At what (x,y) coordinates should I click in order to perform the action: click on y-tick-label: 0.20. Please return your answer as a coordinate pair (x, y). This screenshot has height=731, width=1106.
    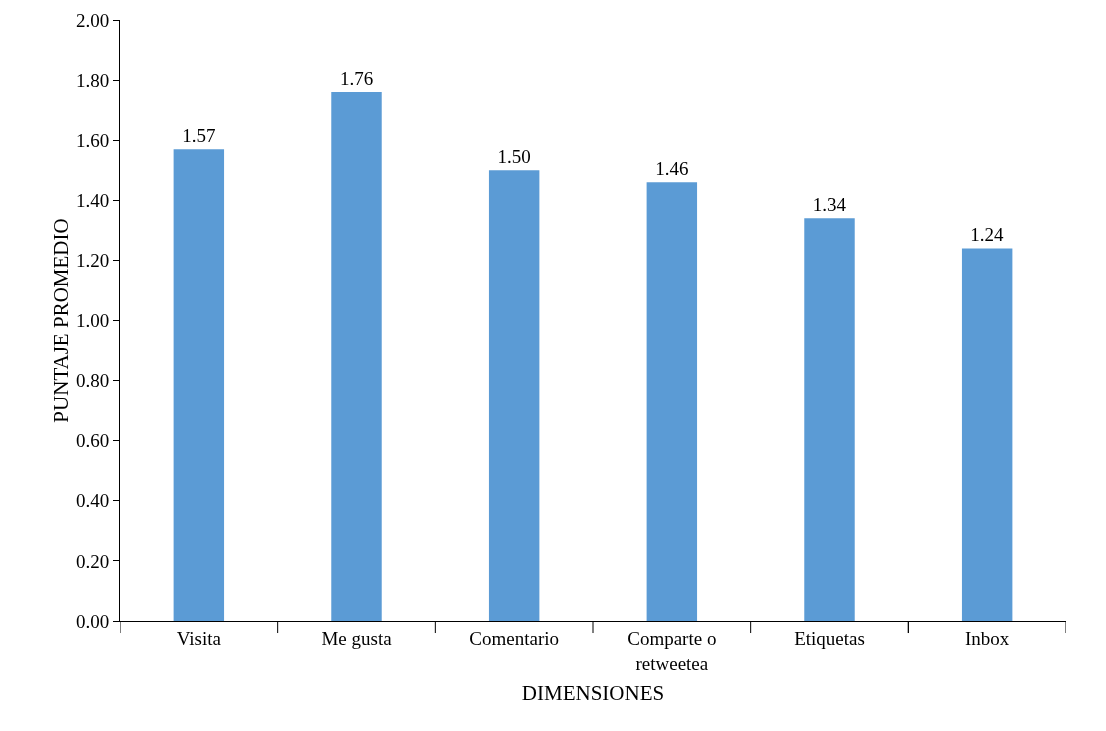
    Looking at the image, I should click on (92, 561).